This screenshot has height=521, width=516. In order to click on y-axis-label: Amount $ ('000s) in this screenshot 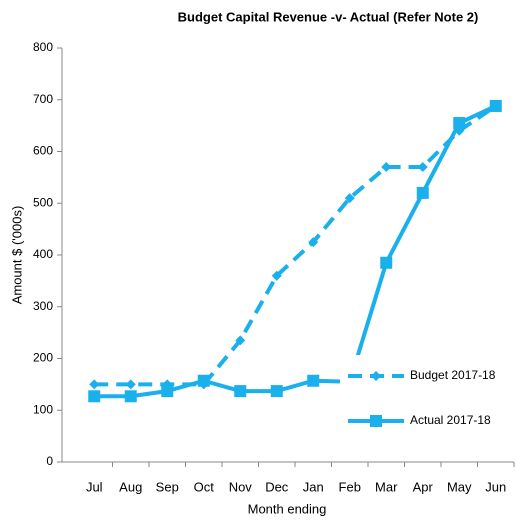, I will do `click(16, 255)`.